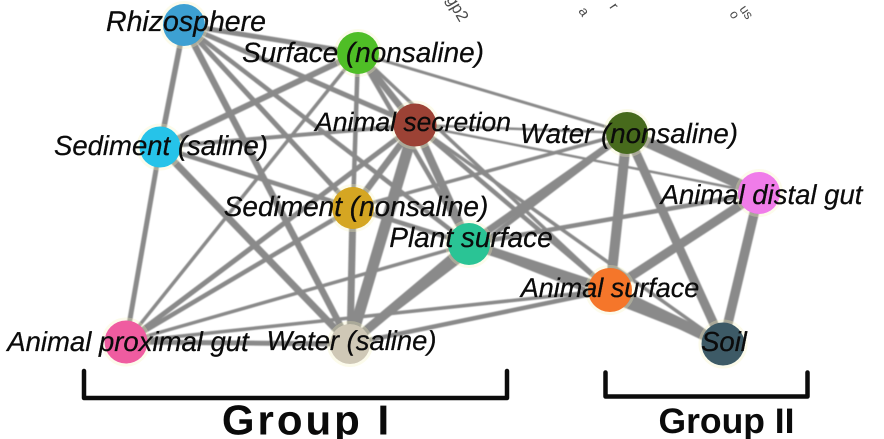 The width and height of the screenshot is (884, 439). I want to click on svg-text: Animal distal gut, so click(761, 194).